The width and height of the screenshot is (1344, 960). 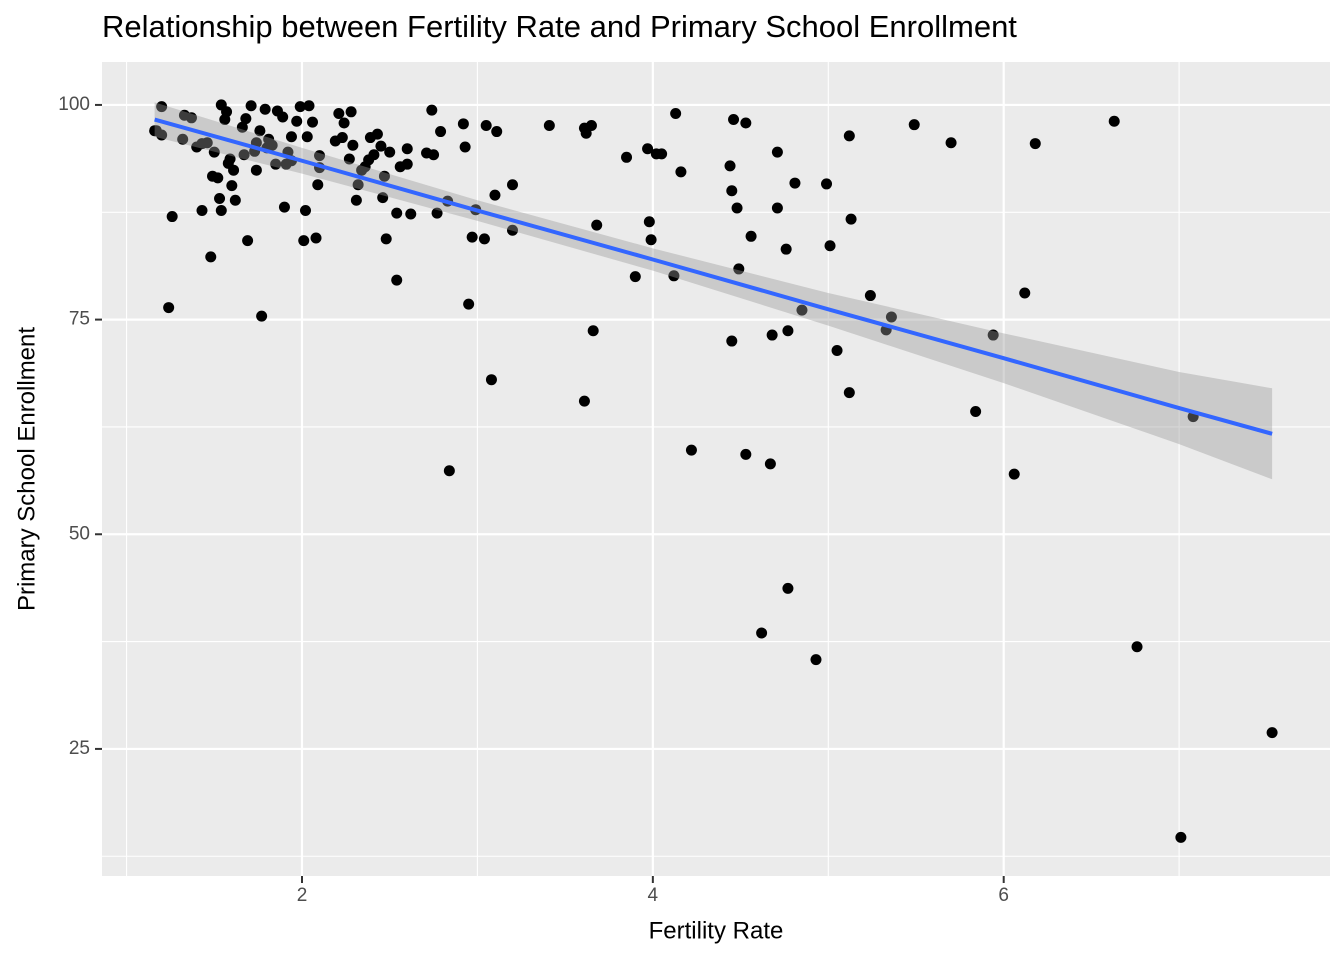 What do you see at coordinates (79, 748) in the screenshot?
I see `y-tick-label: 25` at bounding box center [79, 748].